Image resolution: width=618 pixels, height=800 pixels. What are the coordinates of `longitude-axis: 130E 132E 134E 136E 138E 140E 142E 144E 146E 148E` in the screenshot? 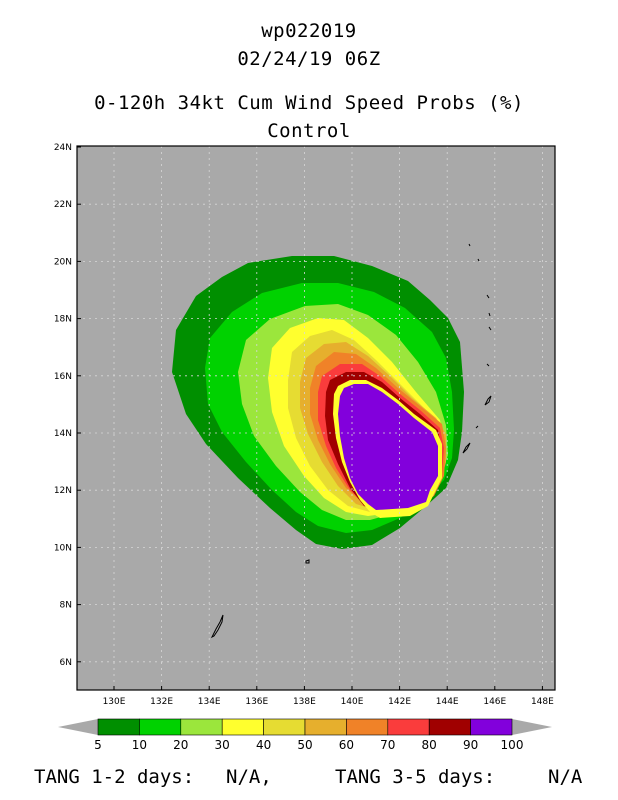 It's located at (328, 696).